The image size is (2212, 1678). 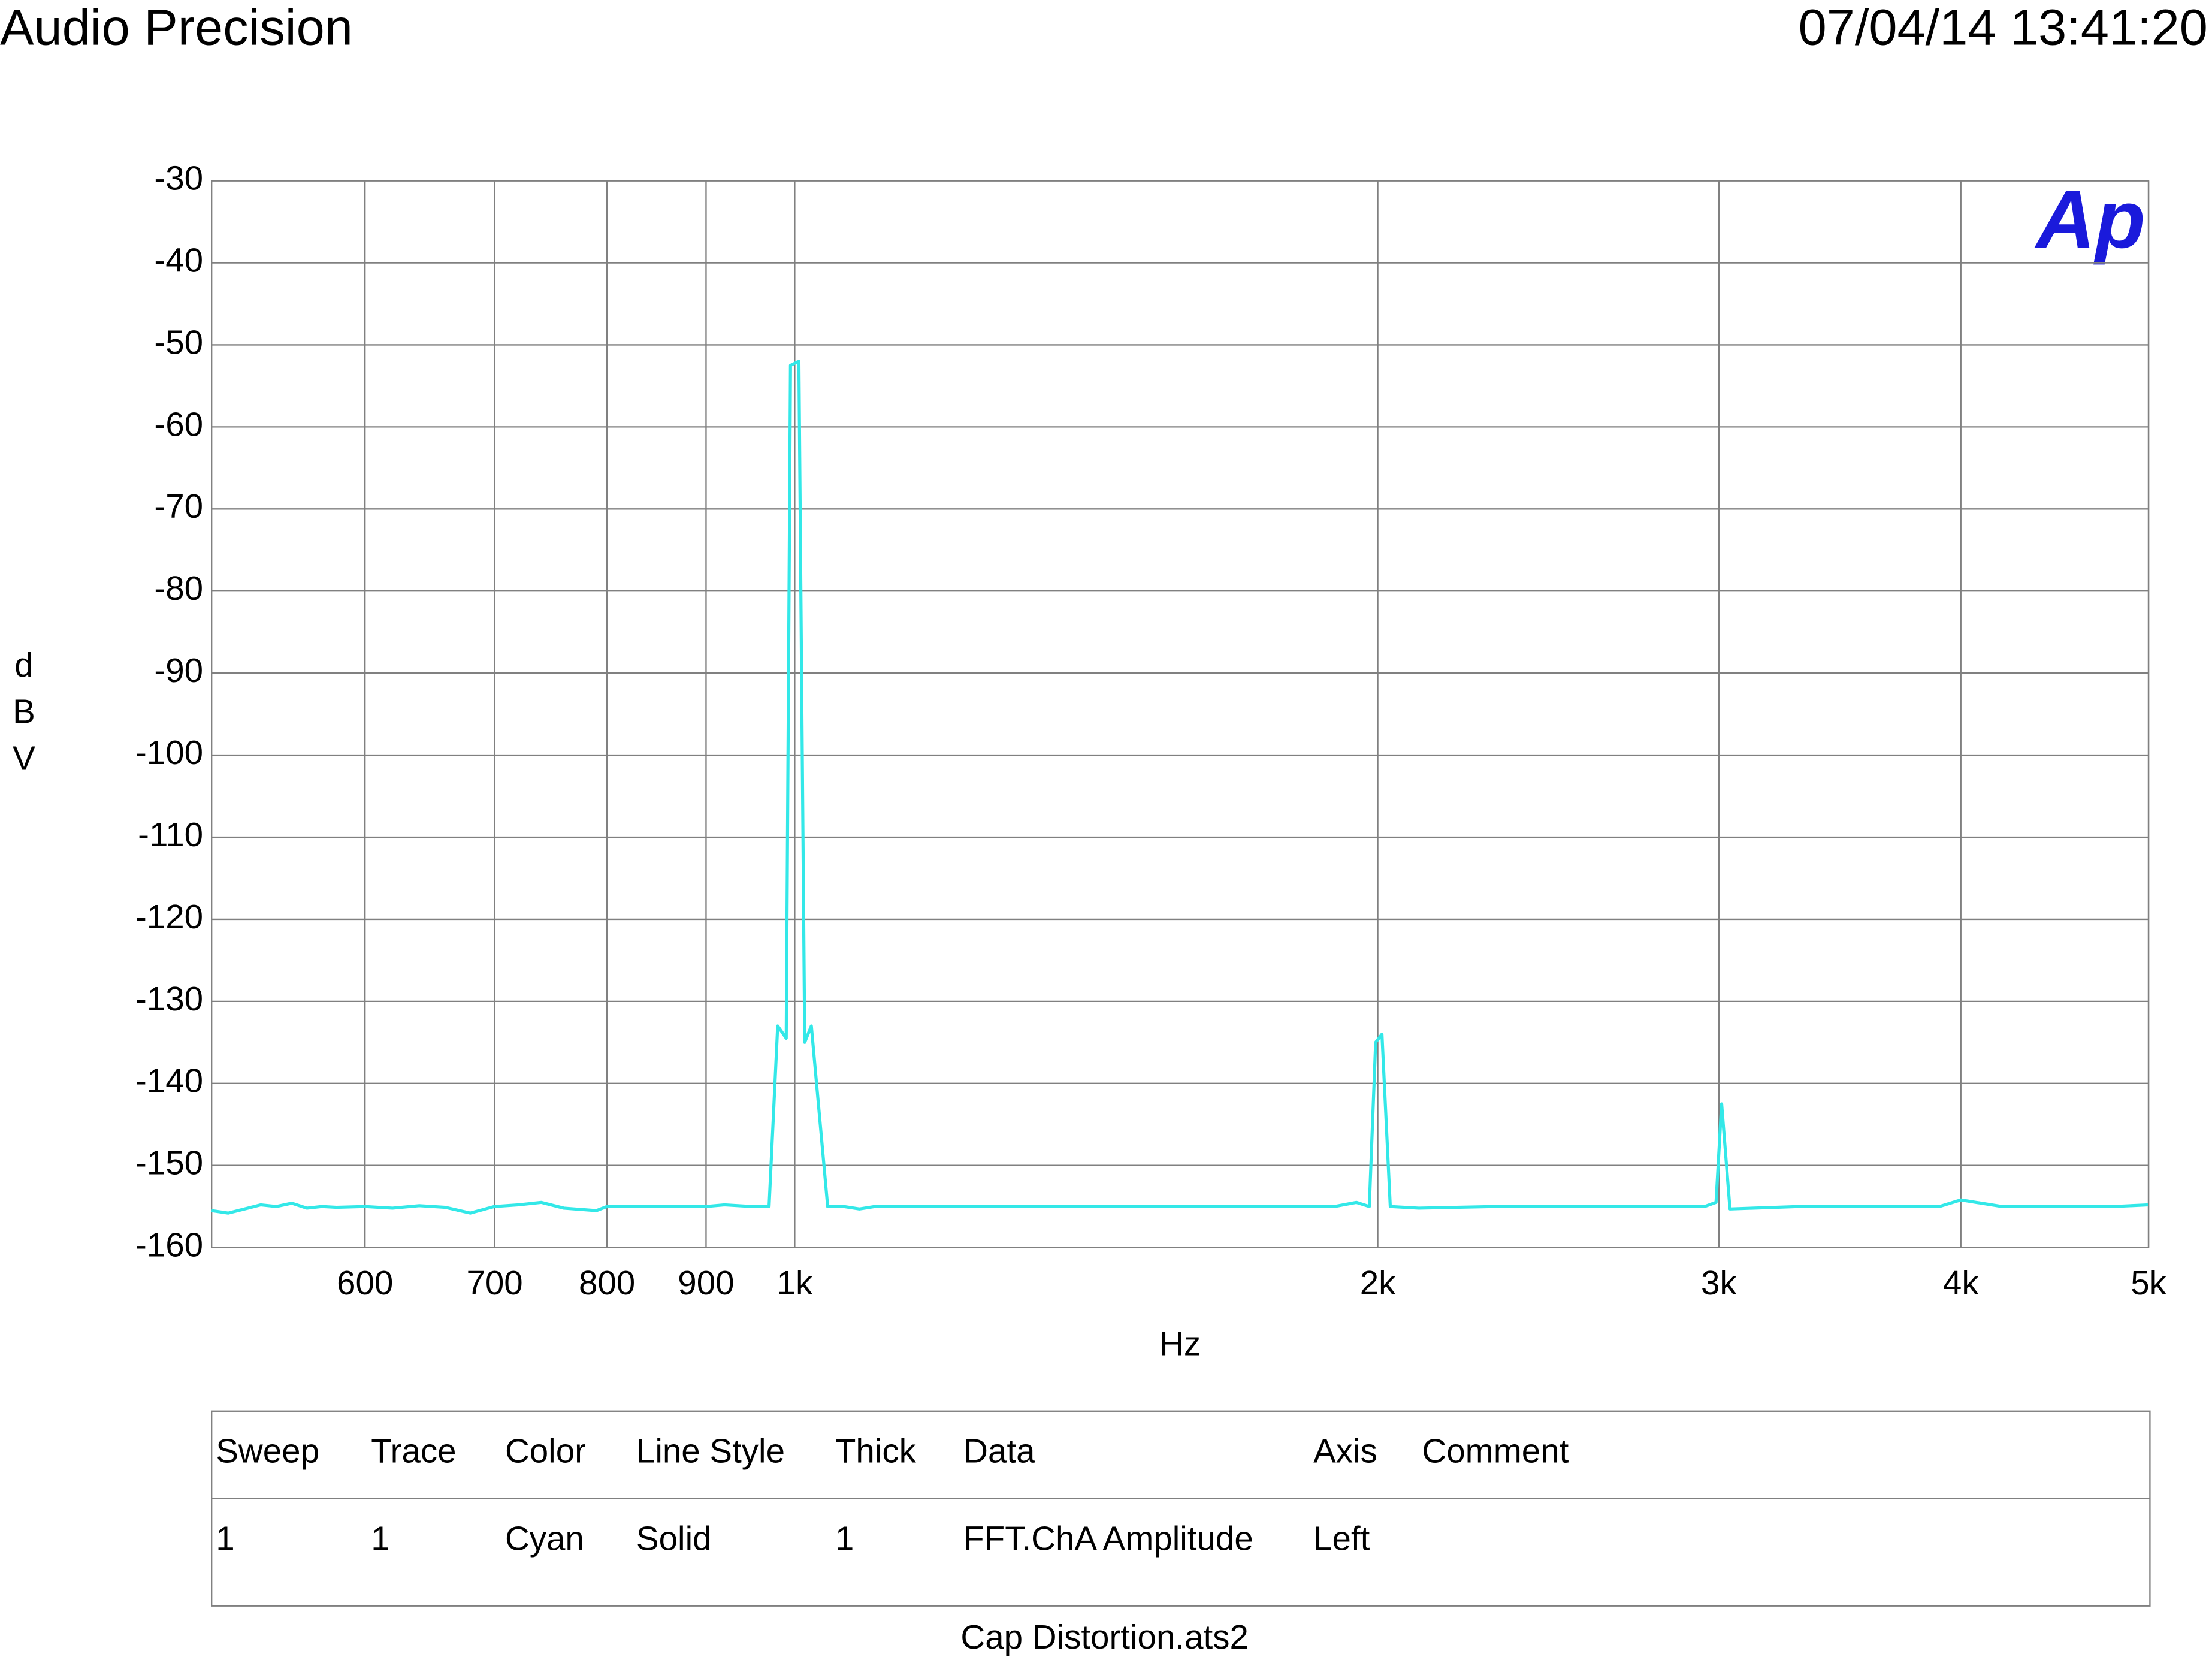 What do you see at coordinates (267, 1450) in the screenshot?
I see `table-header: Sweep` at bounding box center [267, 1450].